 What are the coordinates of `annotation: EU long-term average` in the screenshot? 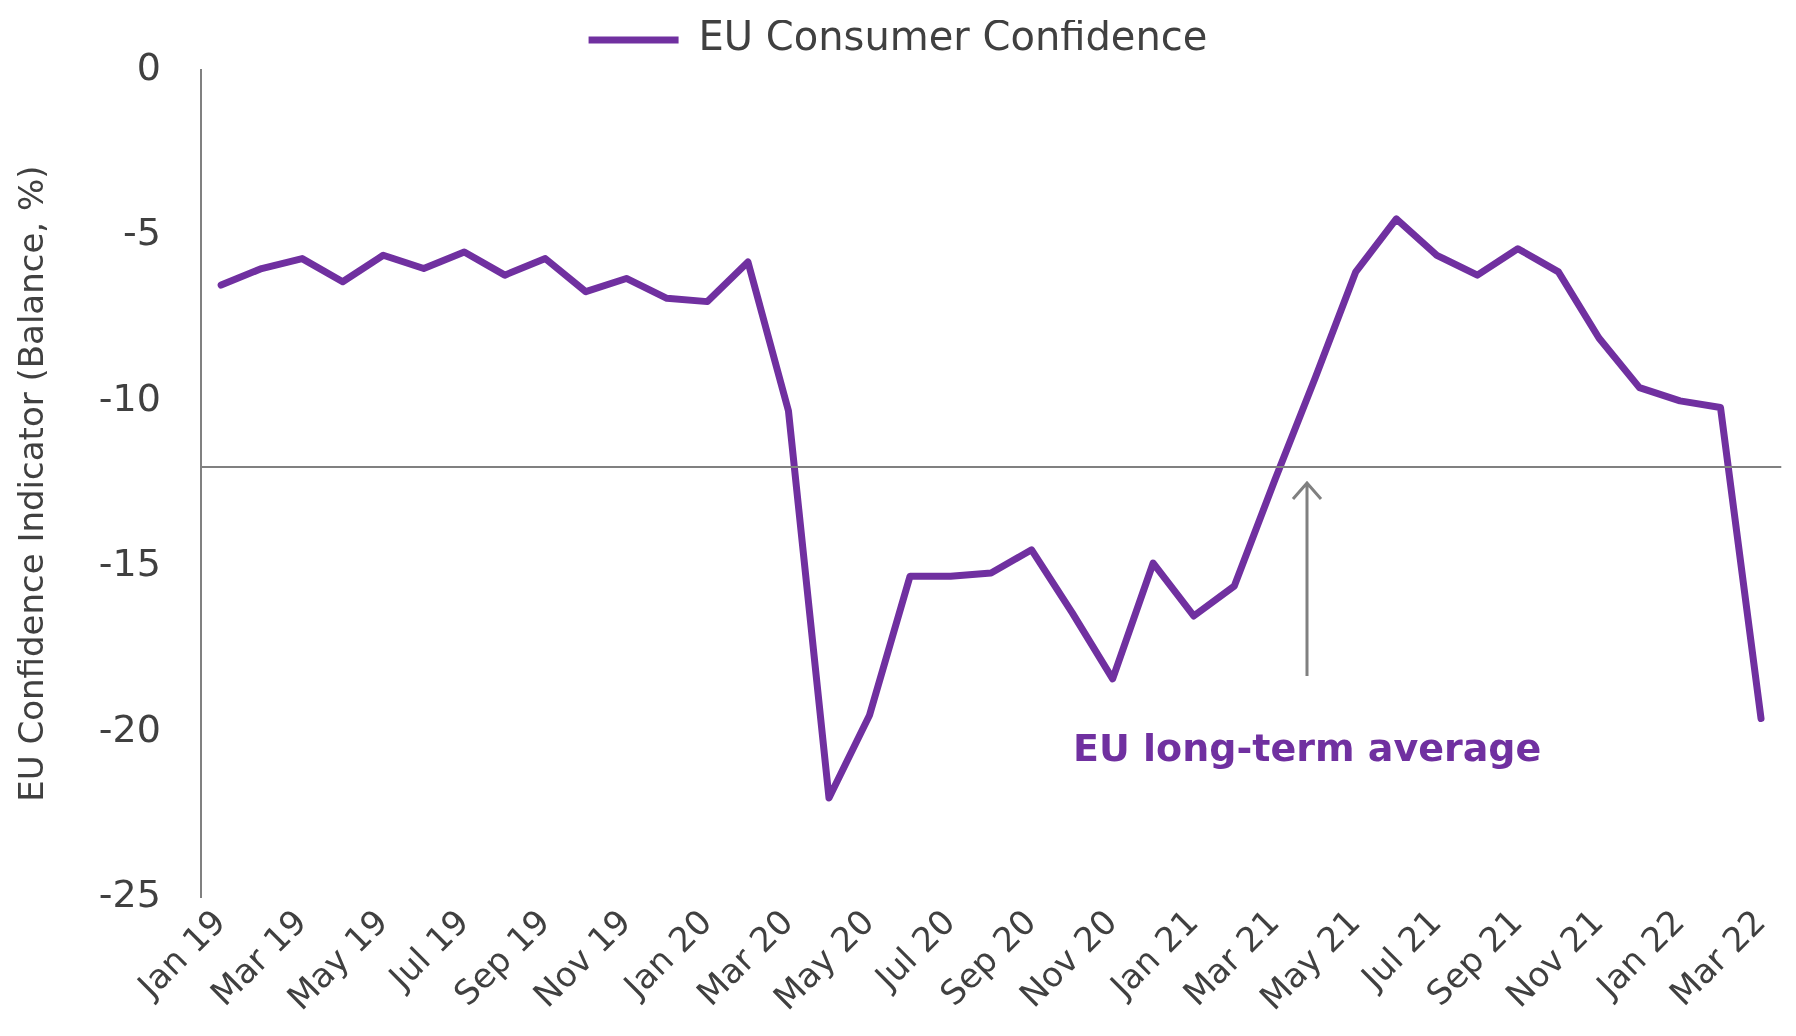 It's located at (1307, 747).